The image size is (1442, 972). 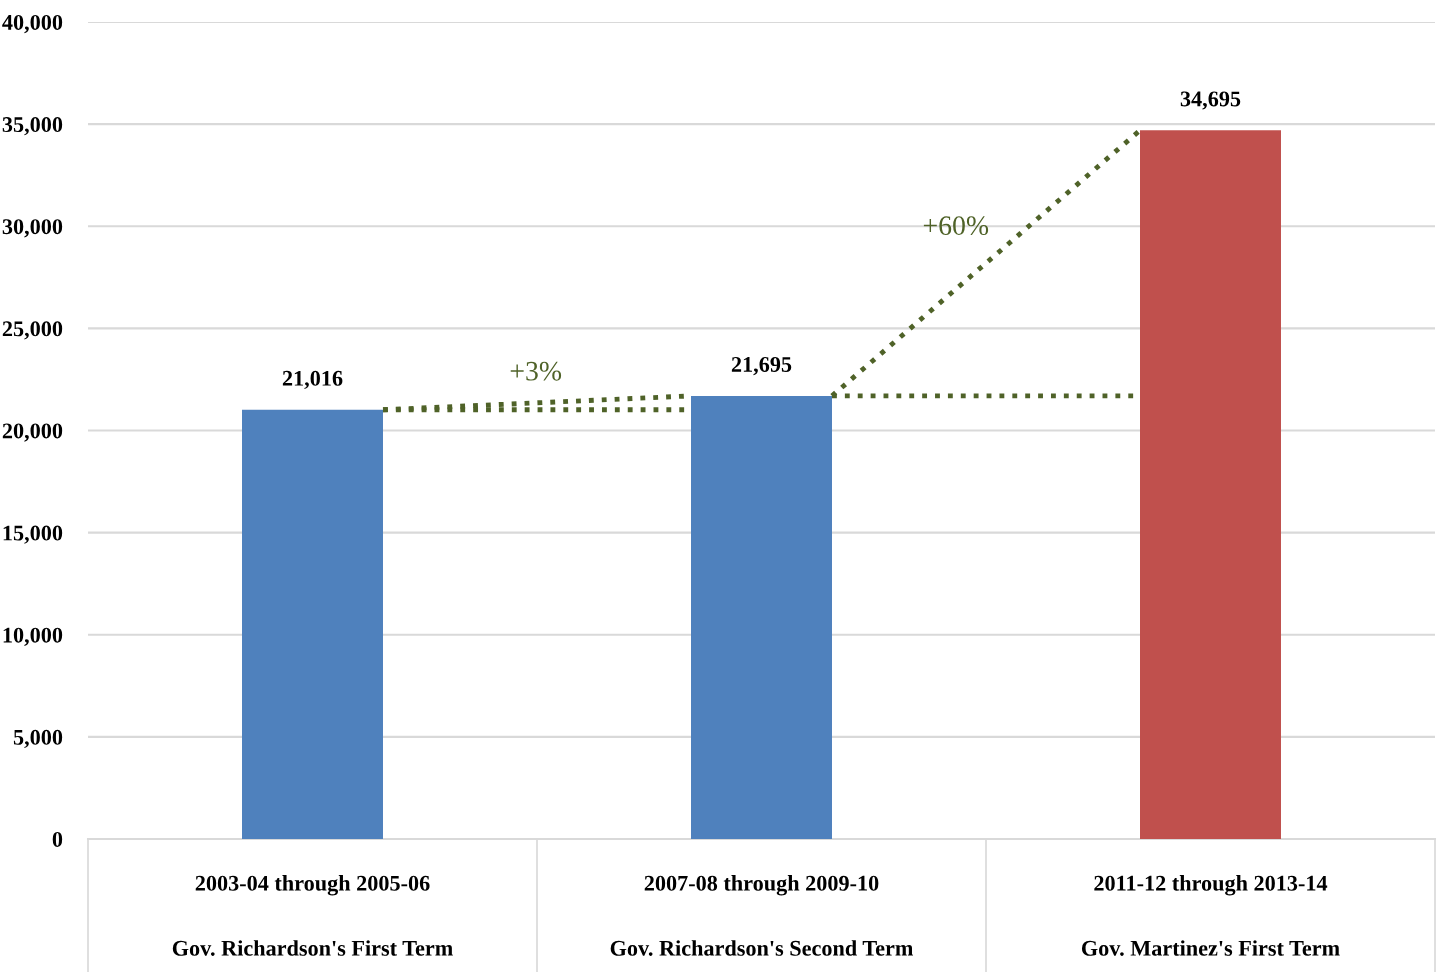 I want to click on y-tick-label: 10,000, so click(x=33, y=636).